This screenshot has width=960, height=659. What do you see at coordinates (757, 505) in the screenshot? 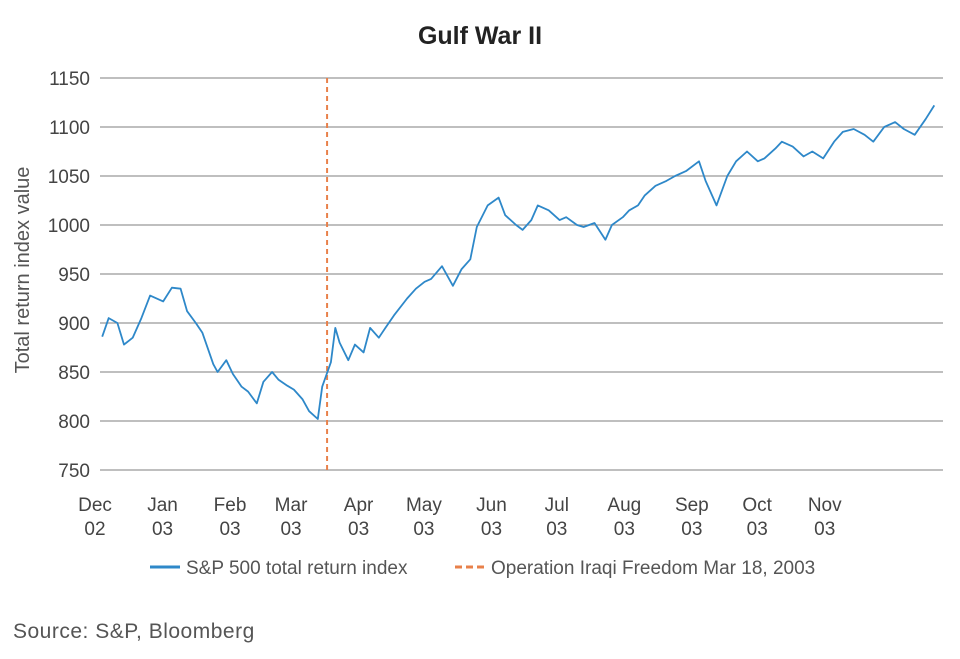
I see `x-tick-label-month: Oct` at bounding box center [757, 505].